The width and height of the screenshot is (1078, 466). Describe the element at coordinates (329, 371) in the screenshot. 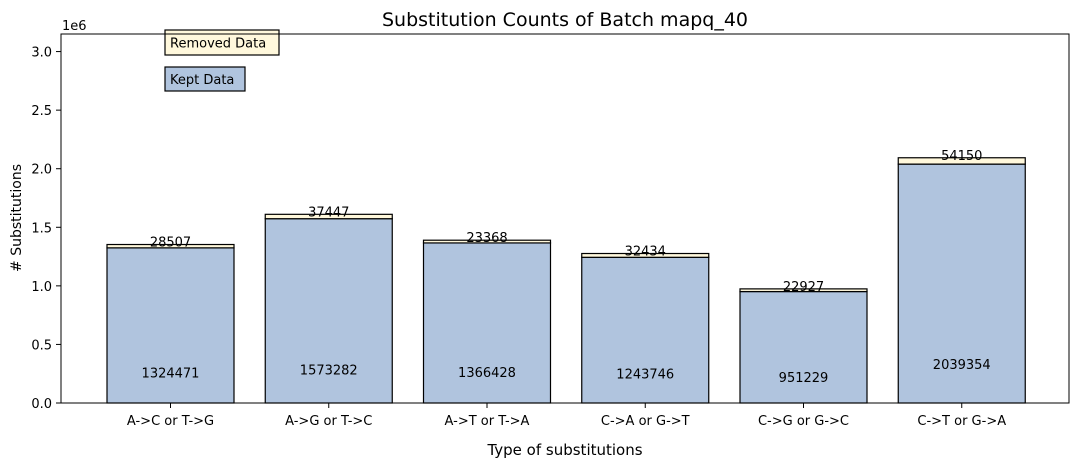

I see `kept-value-label: 1573282` at that location.